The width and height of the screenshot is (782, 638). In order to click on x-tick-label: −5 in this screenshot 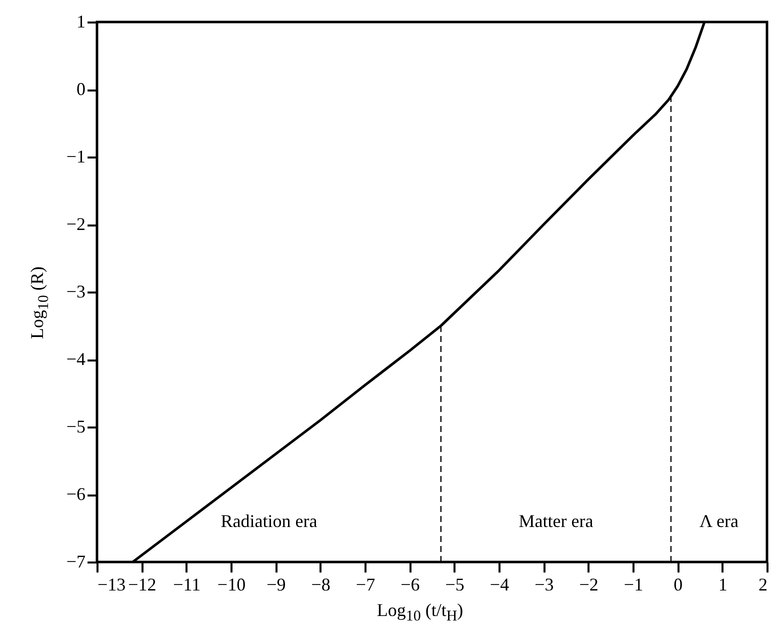, I will do `click(454, 584)`.